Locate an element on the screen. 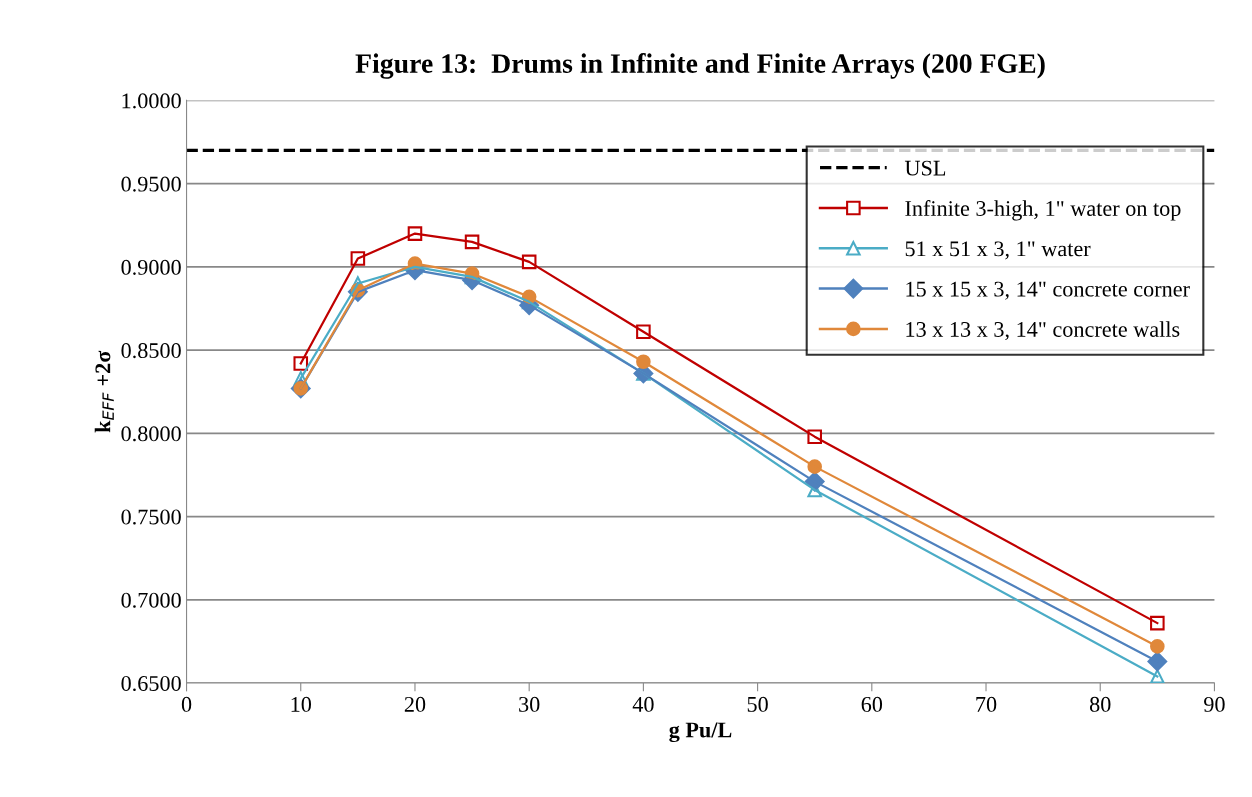 This screenshot has height=797, width=1252. x-tick-label: 10 is located at coordinates (301, 704).